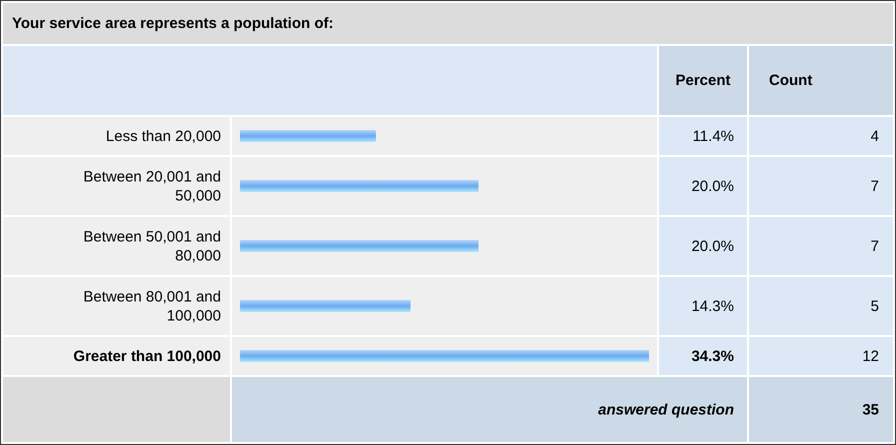  I want to click on y-tick-label: Greater than 100,000, so click(147, 356).